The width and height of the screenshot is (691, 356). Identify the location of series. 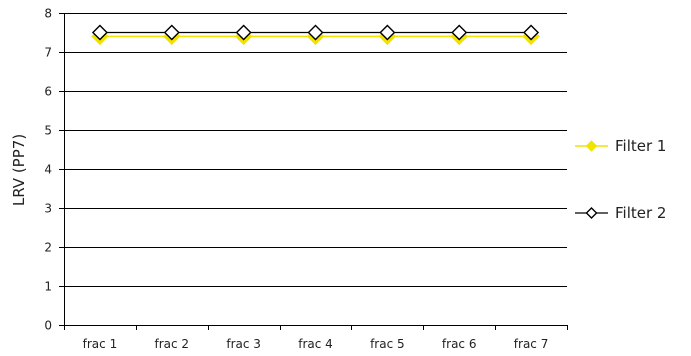
(315, 35).